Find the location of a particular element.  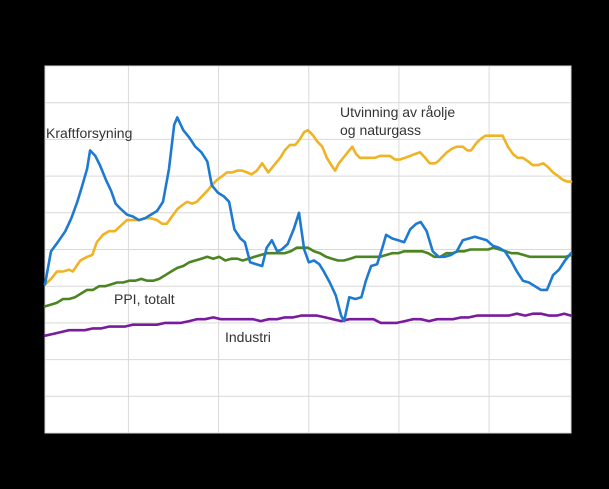

series-line-ppi-totalt is located at coordinates (308, 277).